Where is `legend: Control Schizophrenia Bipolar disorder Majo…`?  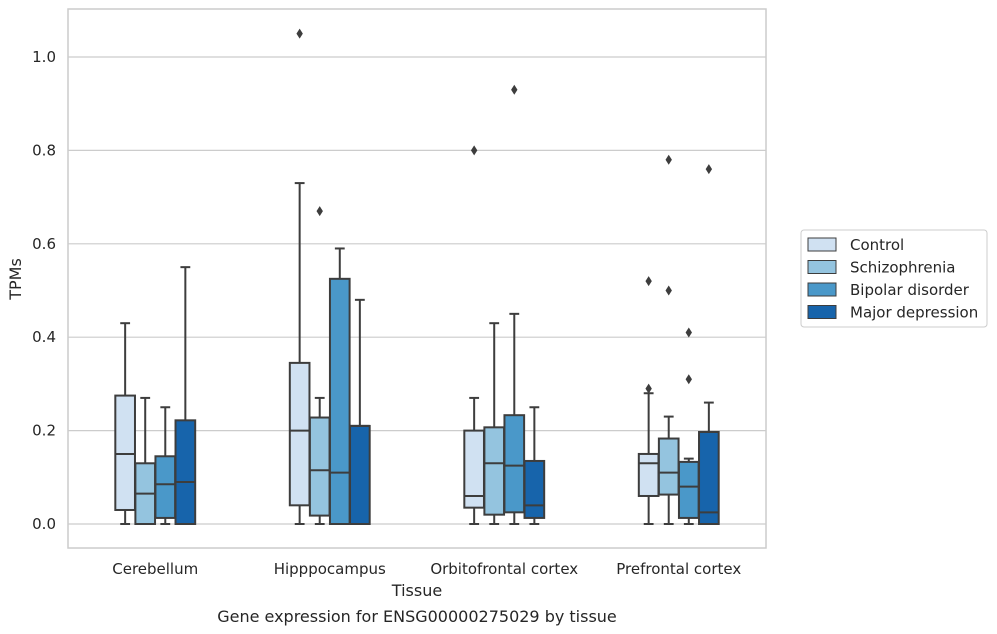
legend: Control Schizophrenia Bipolar disorder Majo… is located at coordinates (894, 278).